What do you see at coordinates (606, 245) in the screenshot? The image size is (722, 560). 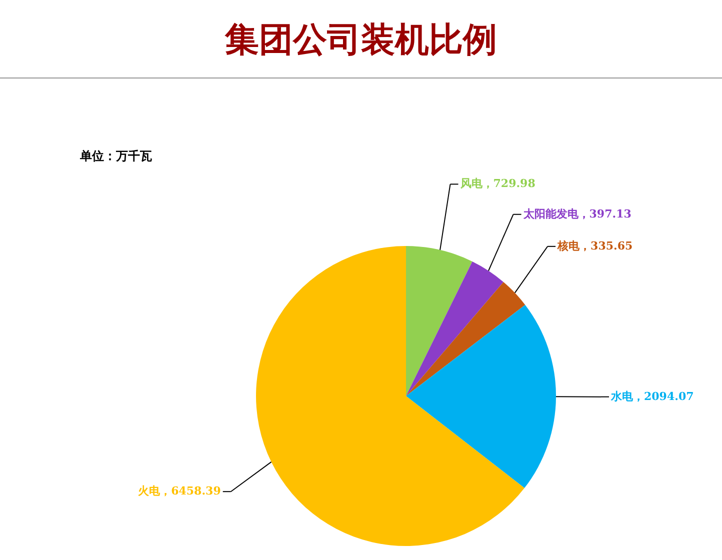 I see `data-label: ，335.65` at bounding box center [606, 245].